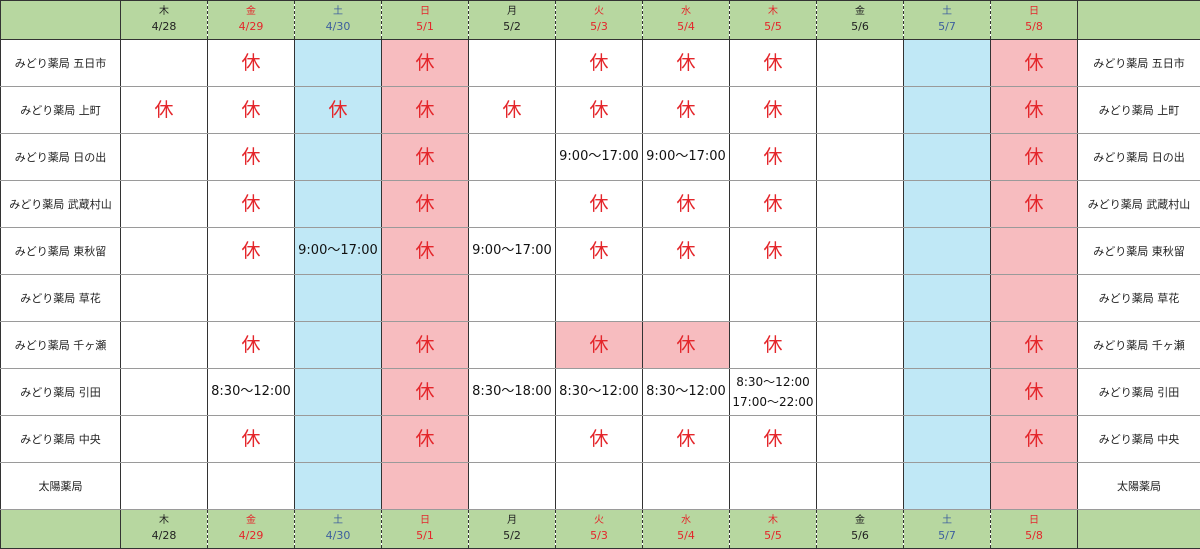  Describe the element at coordinates (1138, 251) in the screenshot. I see `pharmacy-name-right: みどり薬局 東秋留` at that location.